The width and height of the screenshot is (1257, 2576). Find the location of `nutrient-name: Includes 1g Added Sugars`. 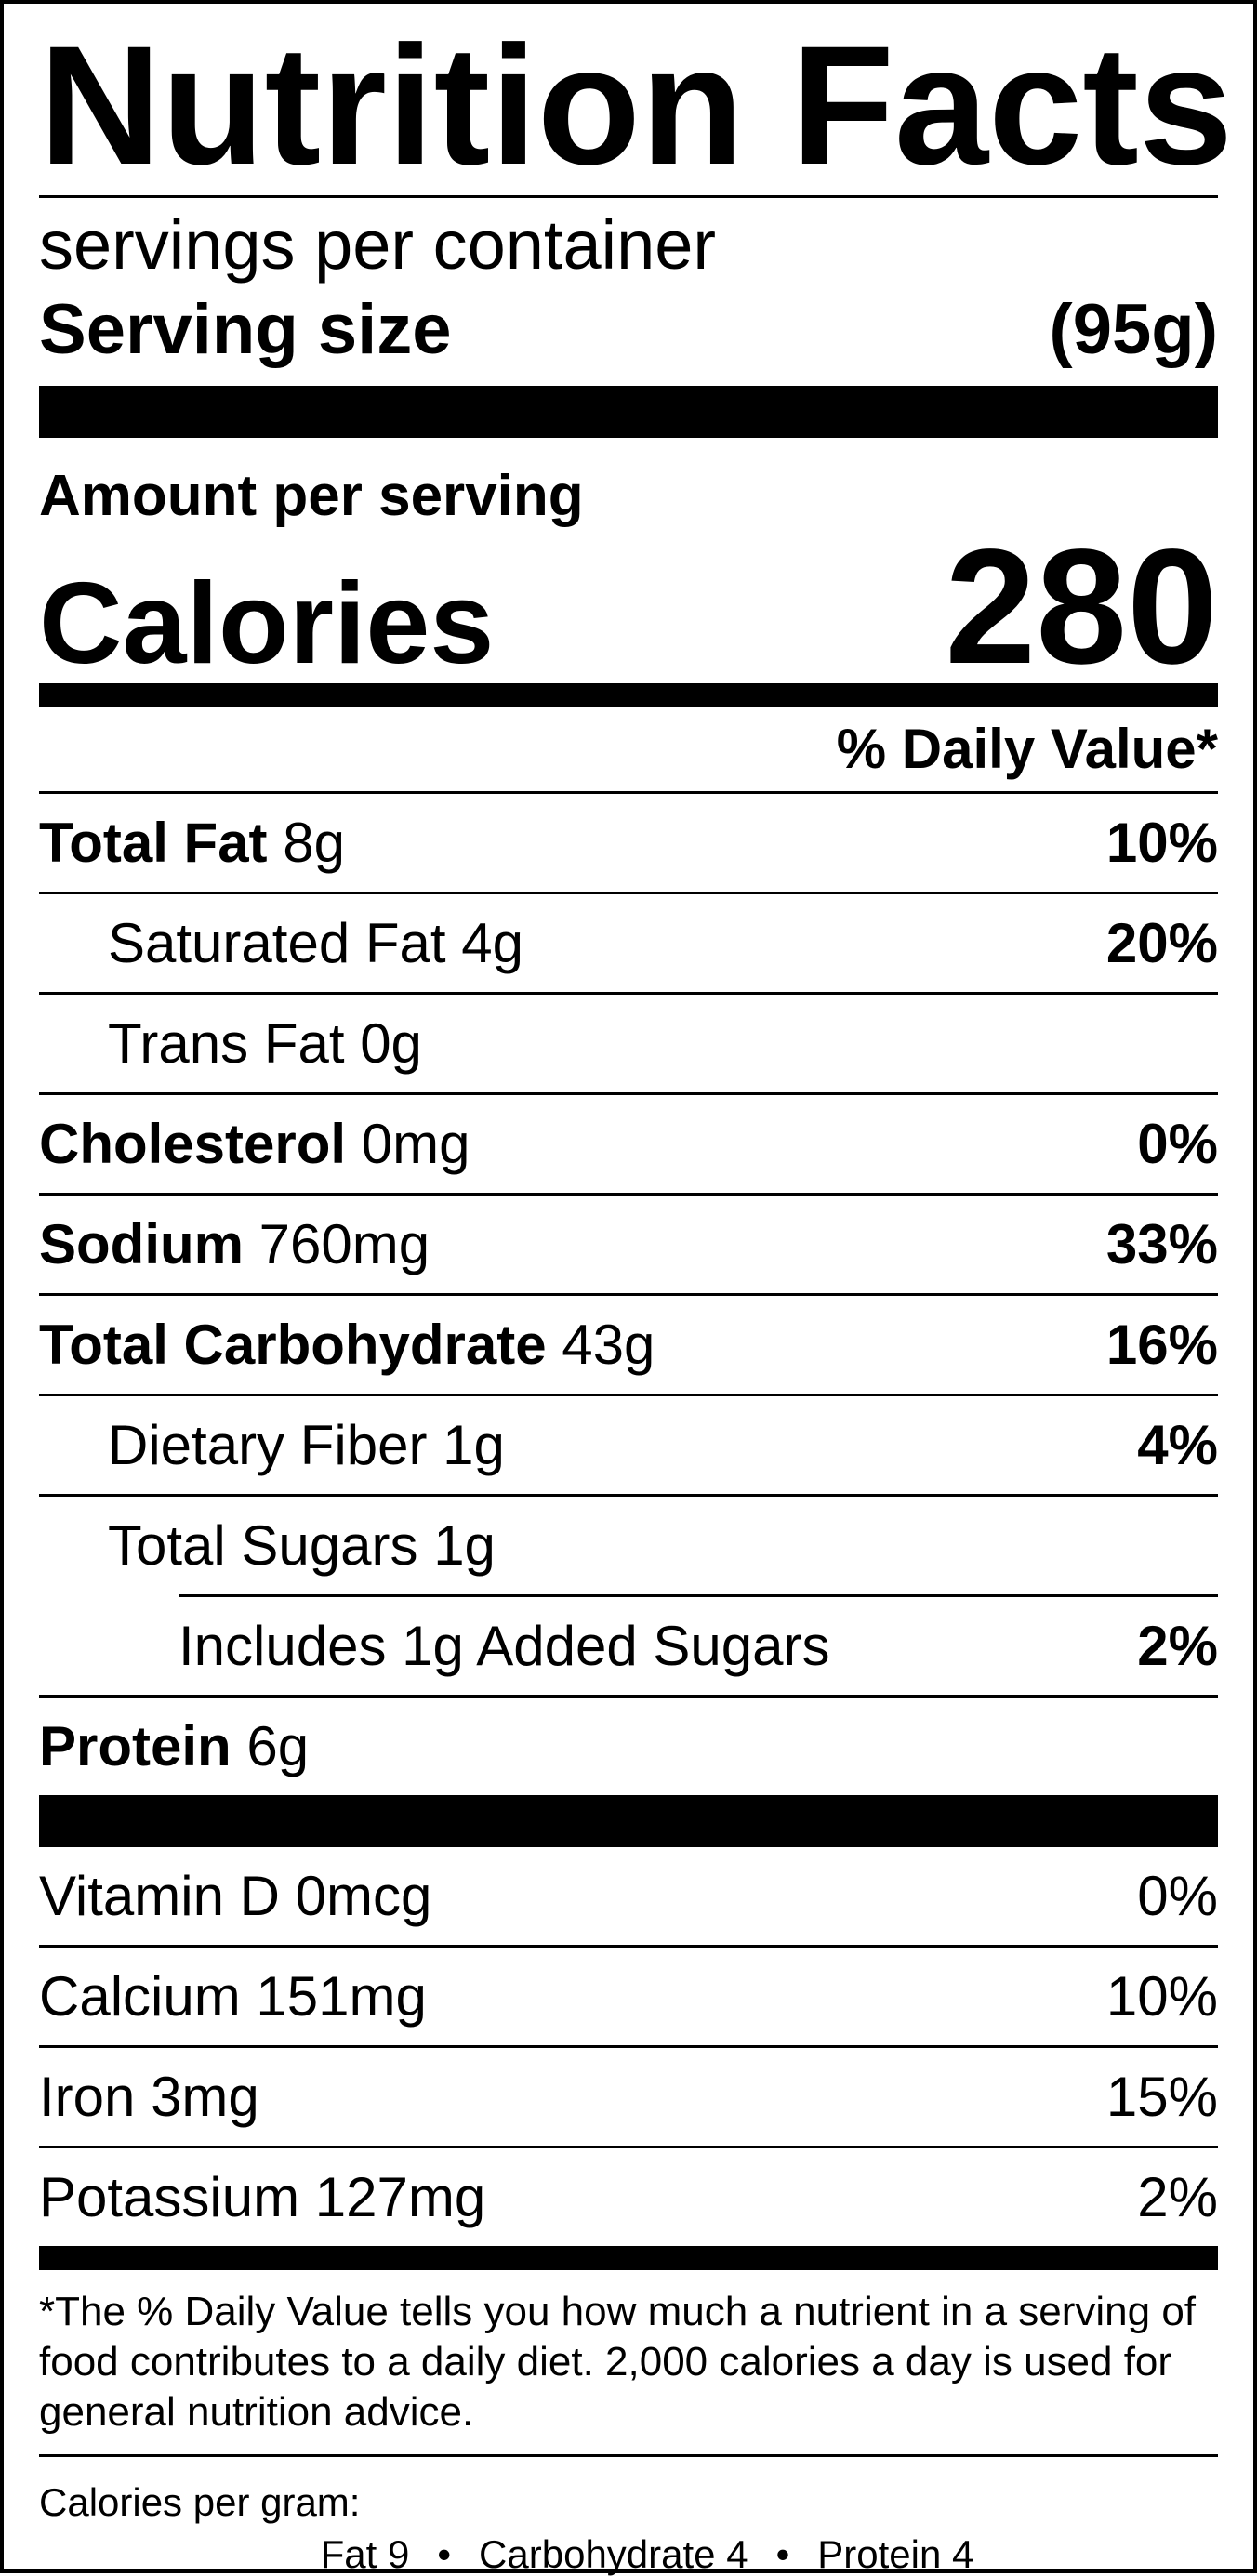

nutrient-name: Includes 1g Added Sugars is located at coordinates (504, 1645).